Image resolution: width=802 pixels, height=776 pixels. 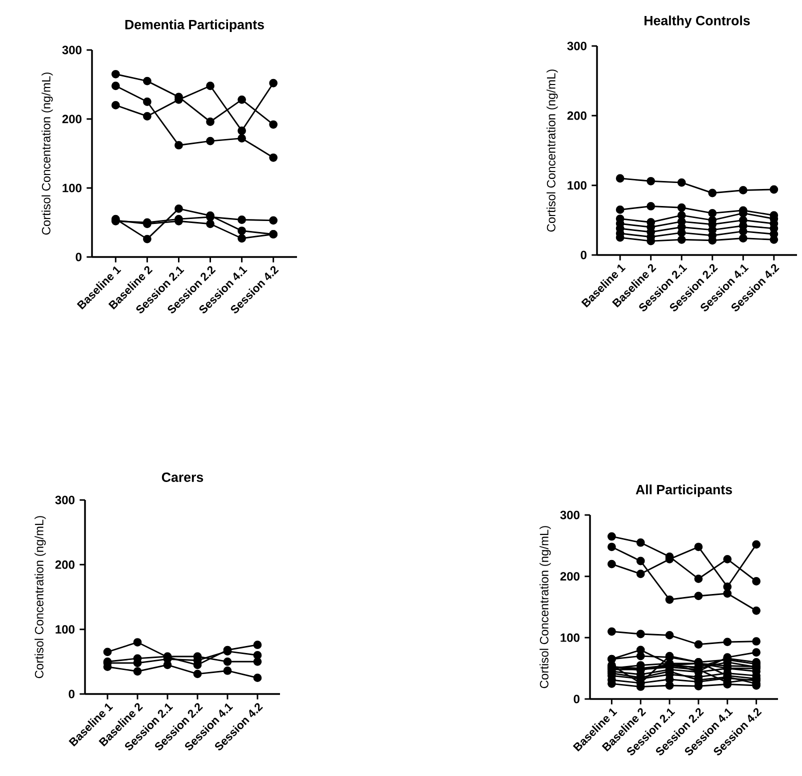 What do you see at coordinates (697, 22) in the screenshot?
I see `chart-title: Healthy Controls` at bounding box center [697, 22].